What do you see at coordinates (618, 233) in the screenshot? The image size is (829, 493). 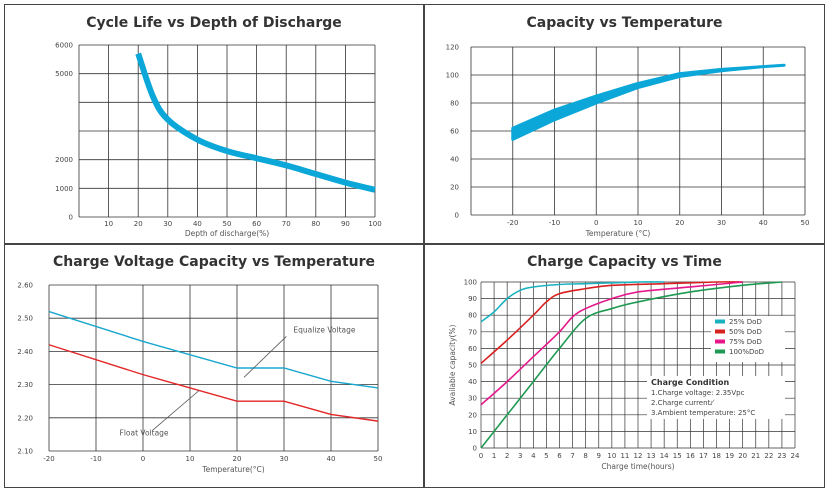 I see `x-axis-label: Temperature (°C)` at bounding box center [618, 233].